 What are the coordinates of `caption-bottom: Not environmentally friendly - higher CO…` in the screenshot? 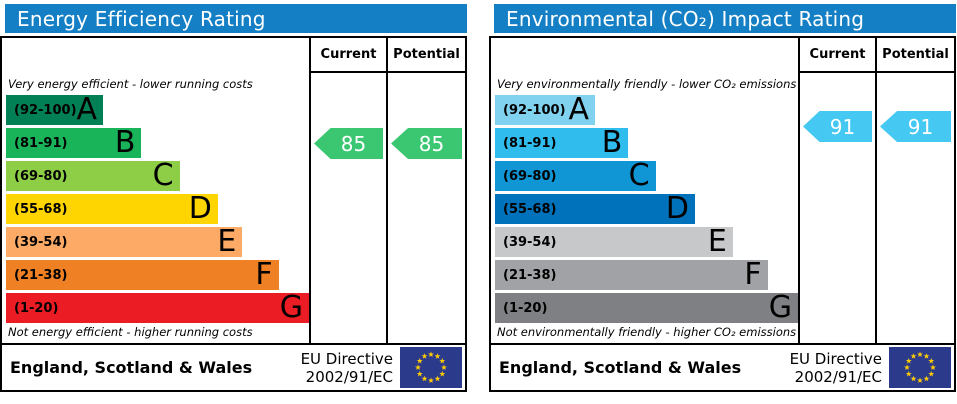 It's located at (647, 332).